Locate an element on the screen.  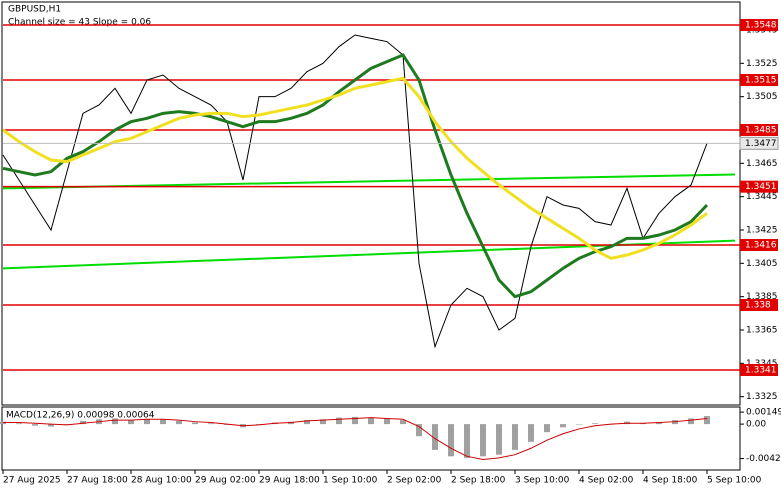
y-tick-label: 1.3445 is located at coordinates (762, 197).